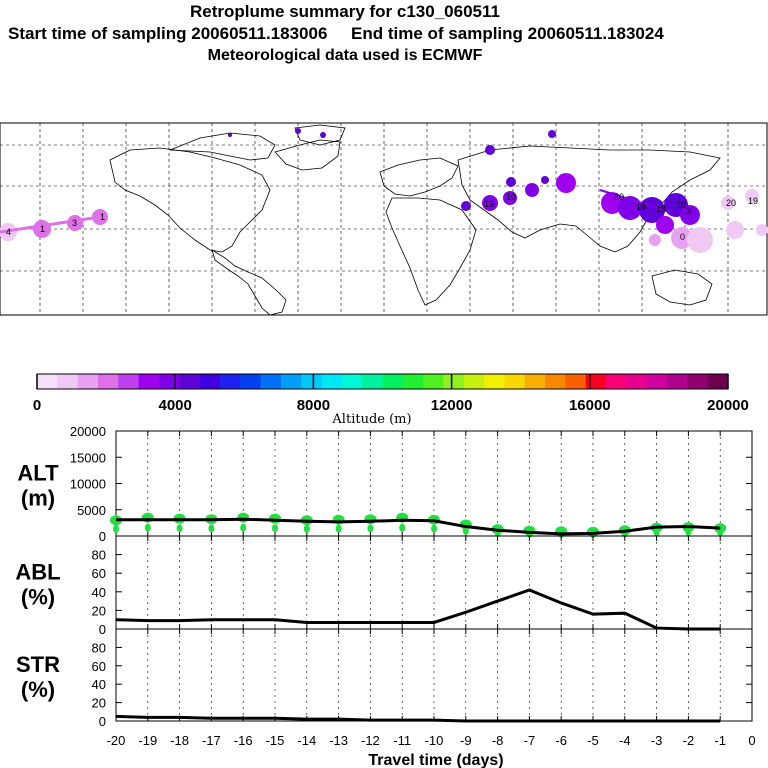 The height and width of the screenshot is (768, 768). What do you see at coordinates (102, 536) in the screenshot?
I see `alt-ytick-label: 0` at bounding box center [102, 536].